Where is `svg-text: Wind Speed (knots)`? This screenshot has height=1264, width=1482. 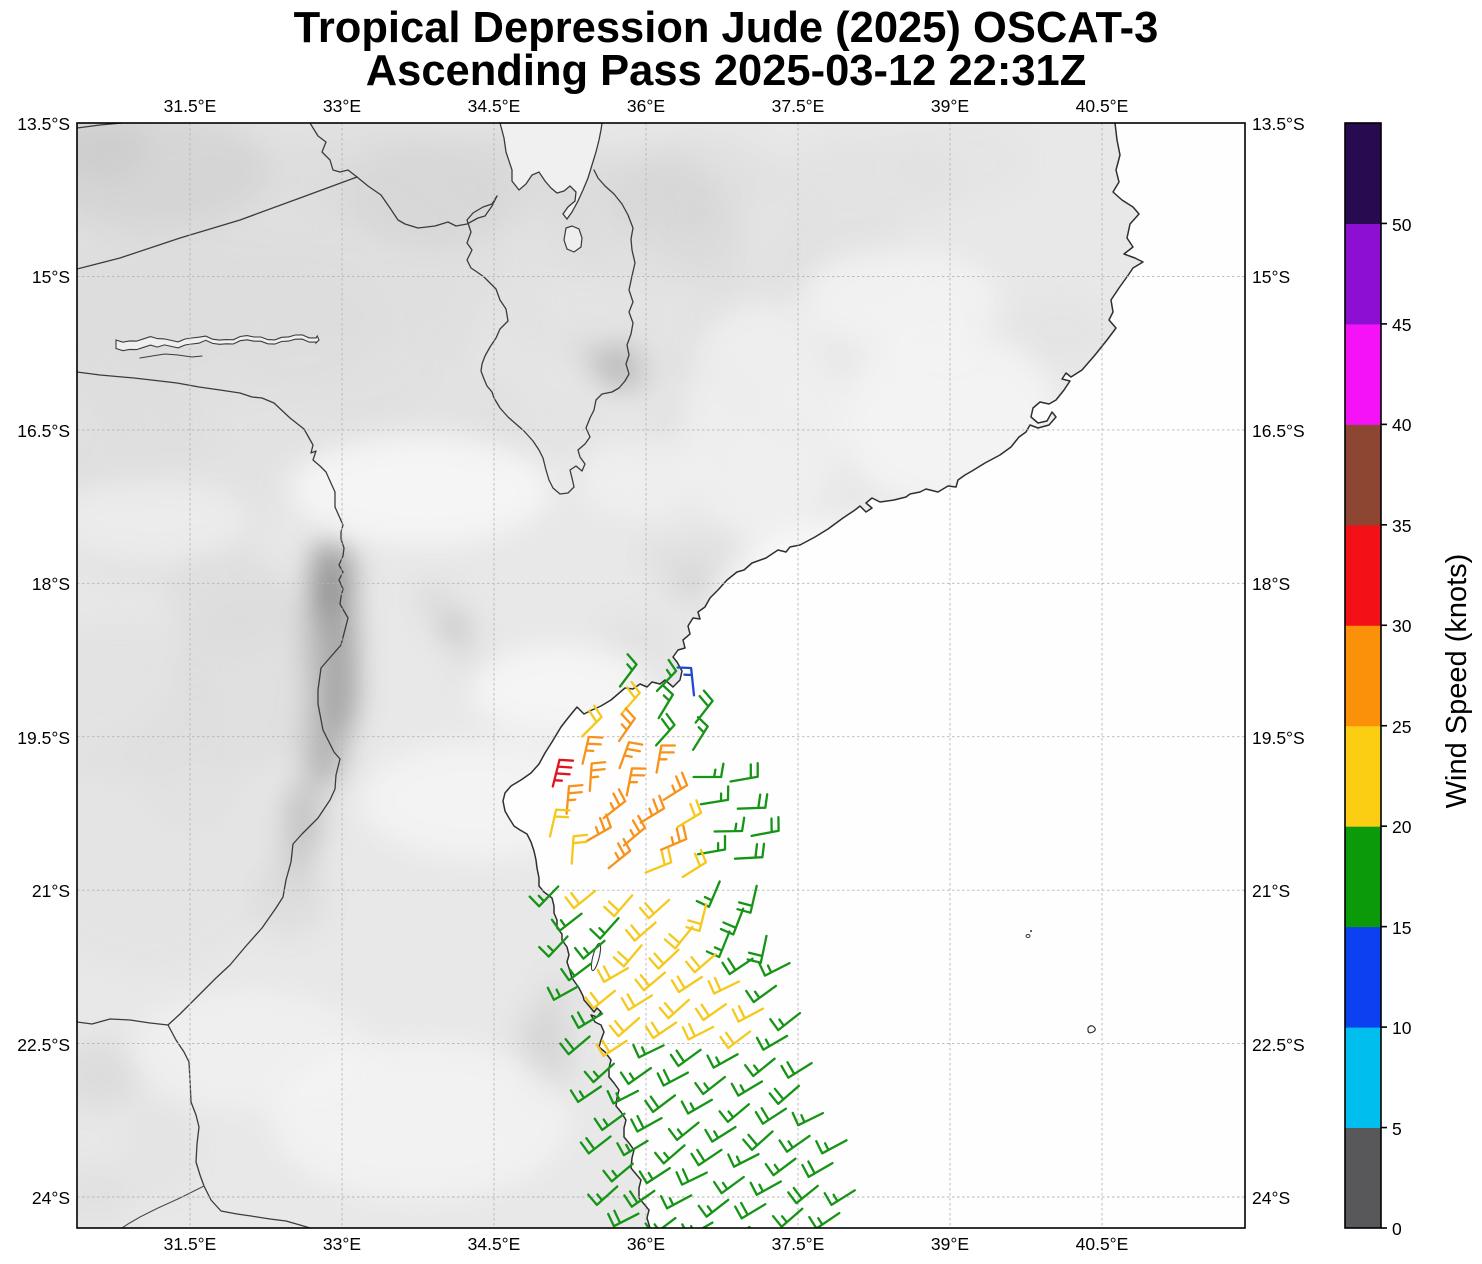
svg-text: Wind Speed (knots) is located at coordinates (1457, 681).